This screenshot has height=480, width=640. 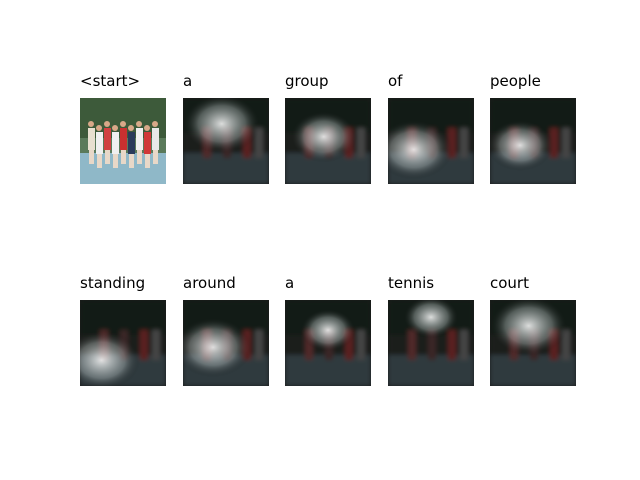 I want to click on caption-word: court, so click(x=509, y=283).